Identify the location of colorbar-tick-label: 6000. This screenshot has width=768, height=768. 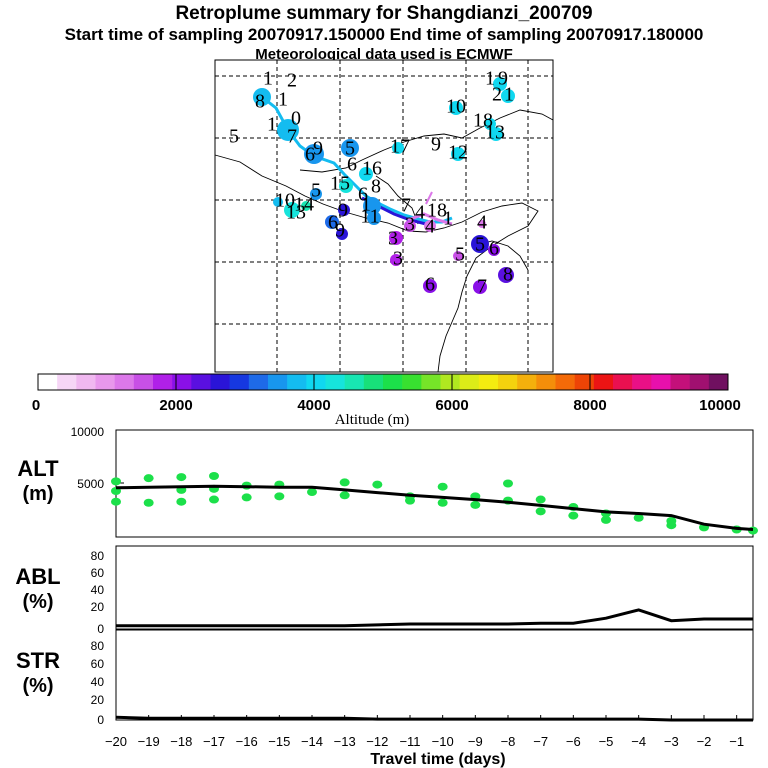
(451, 405).